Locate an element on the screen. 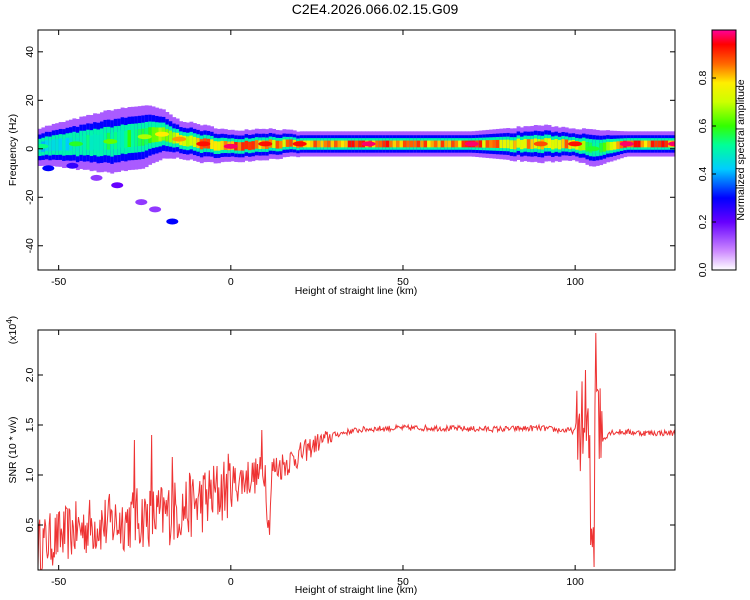 Image resolution: width=750 pixels, height=600 pixels. snr-ytick-label: 2.0 is located at coordinates (30, 375).